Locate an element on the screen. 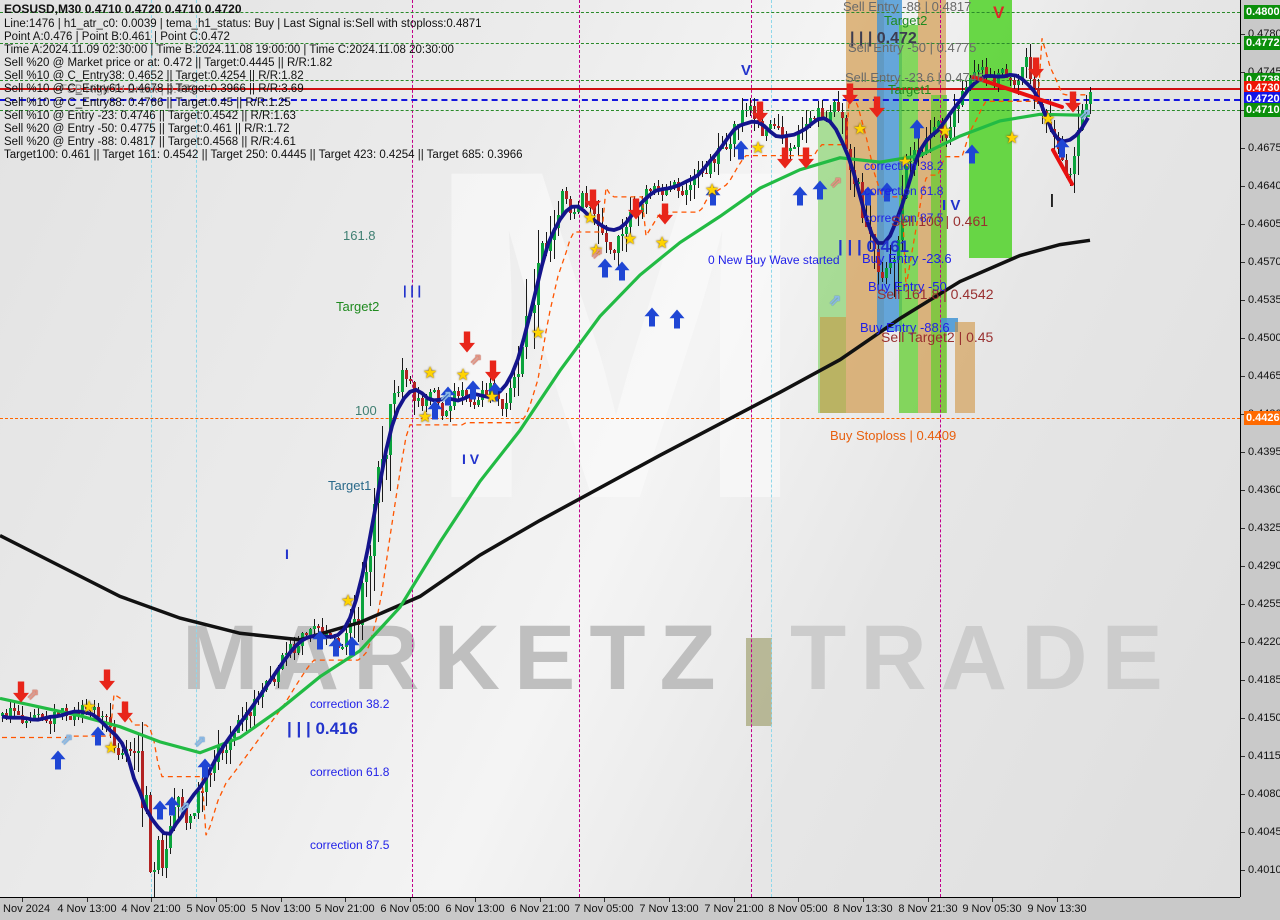  chart-annotation: V is located at coordinates (746, 70).